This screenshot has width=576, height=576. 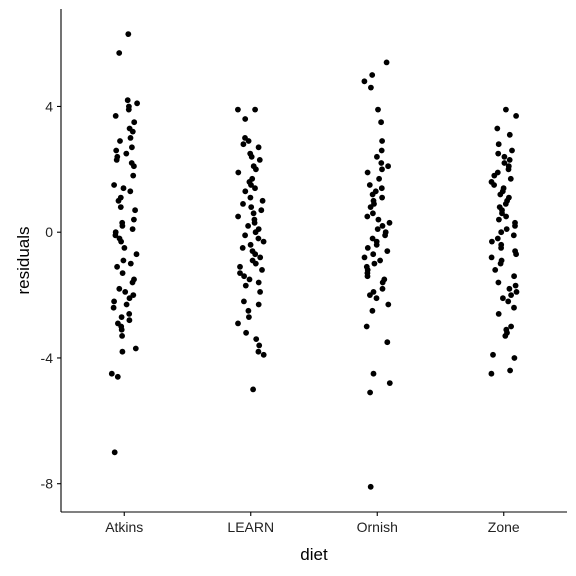 What do you see at coordinates (504, 527) in the screenshot?
I see `x-tick-label-zone: Zone` at bounding box center [504, 527].